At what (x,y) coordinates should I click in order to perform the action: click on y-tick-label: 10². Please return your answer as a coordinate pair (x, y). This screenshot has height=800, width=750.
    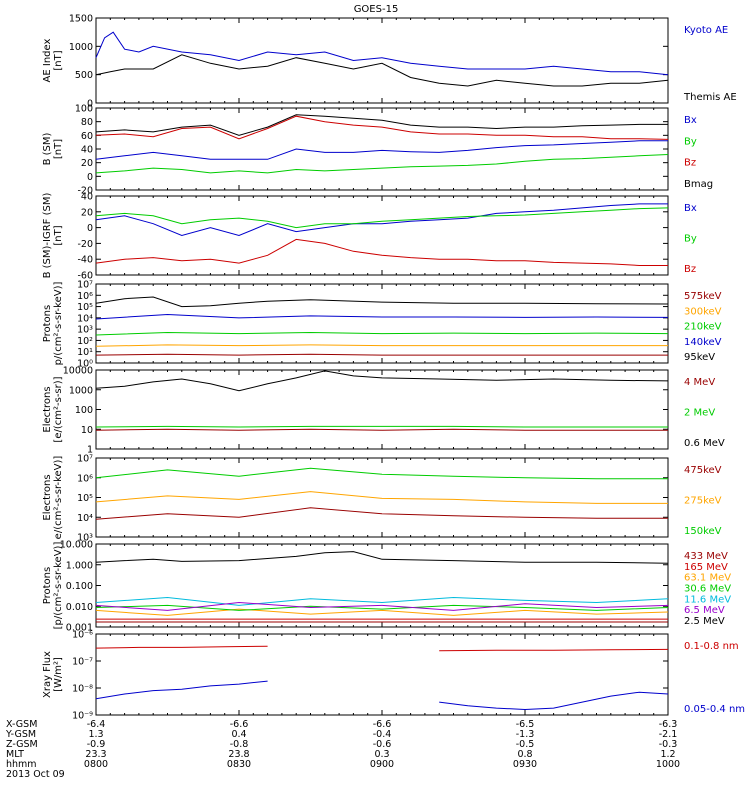
    Looking at the image, I should click on (85, 341).